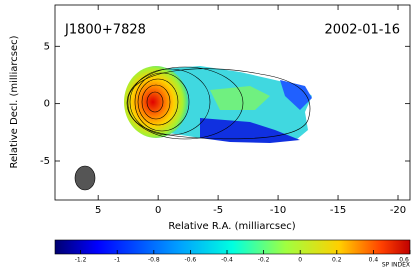  Describe the element at coordinates (338, 210) in the screenshot. I see `x-tick-label: -15` at that location.